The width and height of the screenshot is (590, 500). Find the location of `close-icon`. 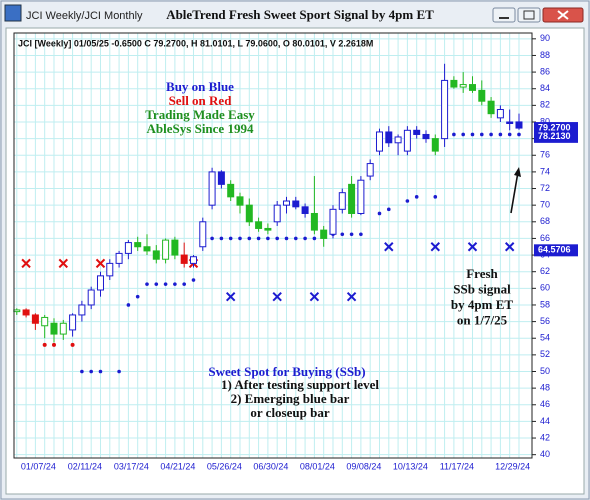

close-icon is located at coordinates (563, 15).